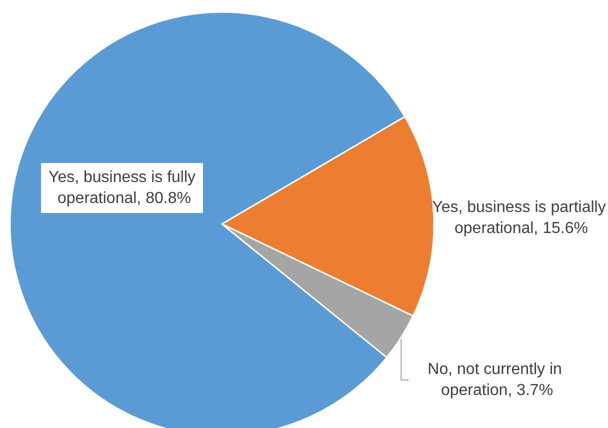 The width and height of the screenshot is (608, 428). Describe the element at coordinates (122, 188) in the screenshot. I see `slice-label: Yes, business is fully operational, 80.8%` at that location.